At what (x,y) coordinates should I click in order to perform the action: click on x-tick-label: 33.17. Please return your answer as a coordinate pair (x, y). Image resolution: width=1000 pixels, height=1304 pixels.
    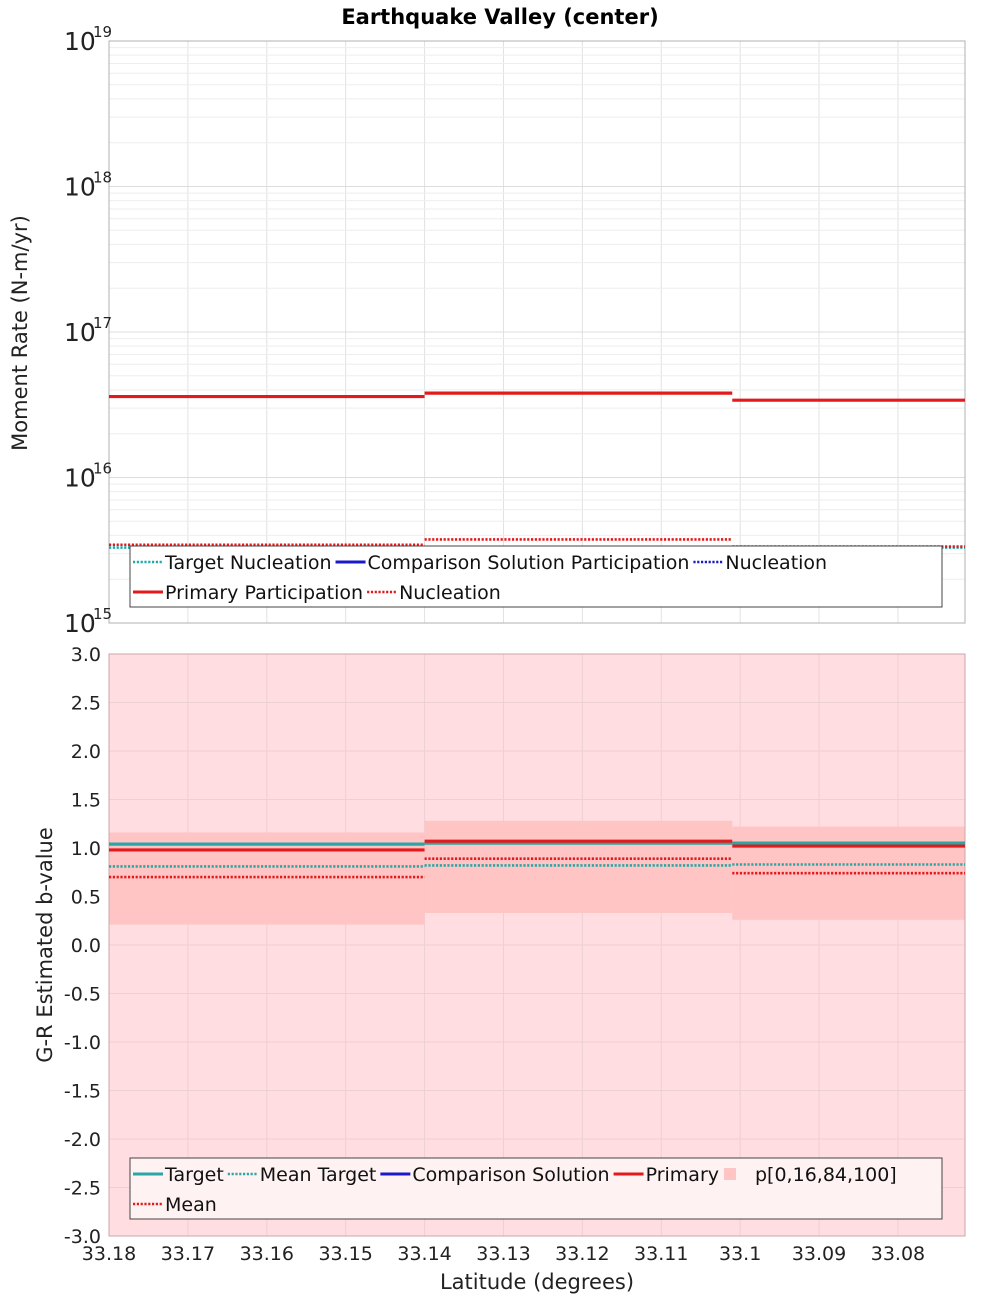
    Looking at the image, I should click on (188, 1254).